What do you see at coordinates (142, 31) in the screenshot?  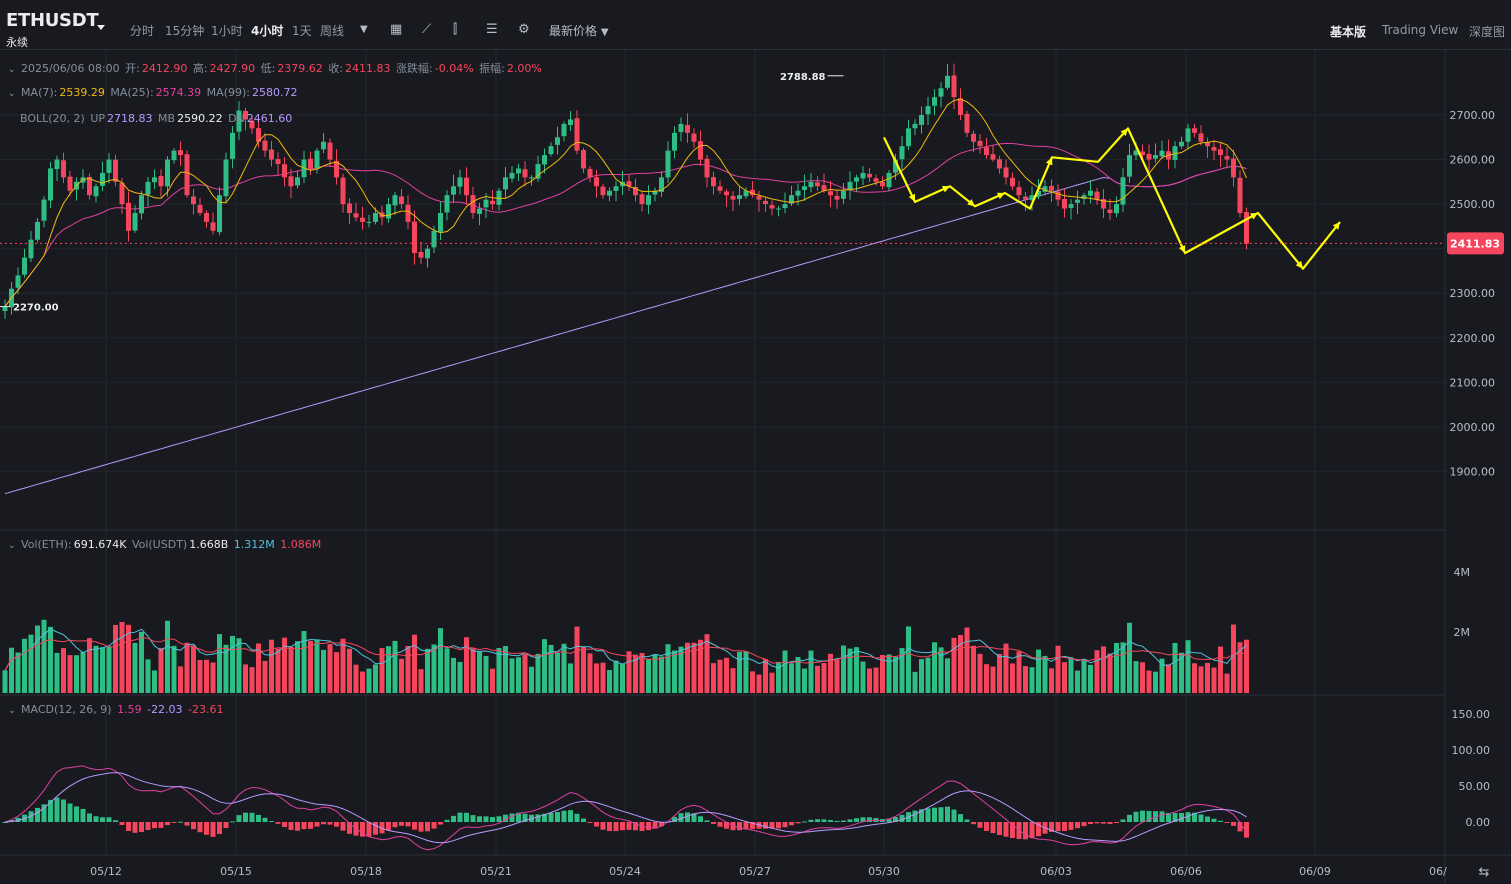 I see `tab-timeframe-line: 分时` at bounding box center [142, 31].